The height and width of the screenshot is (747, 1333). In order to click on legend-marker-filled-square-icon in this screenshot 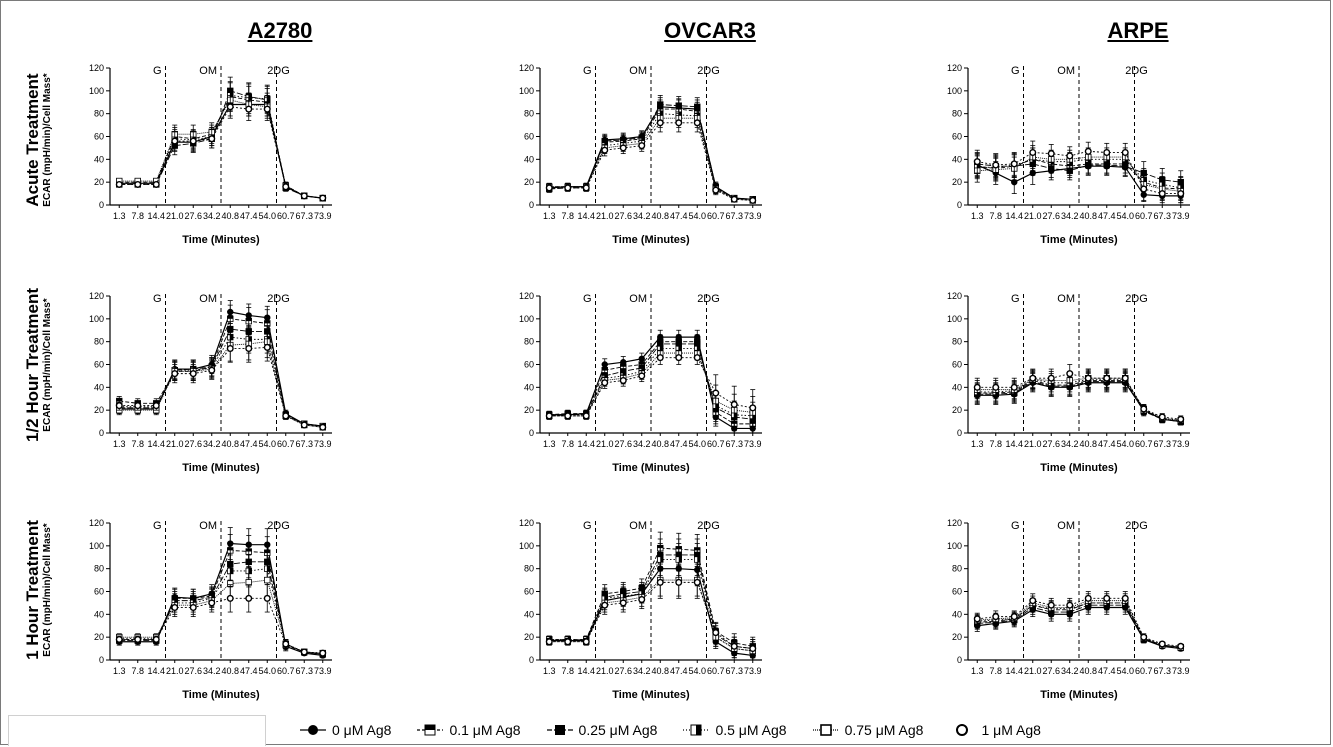, I will do `click(559, 730)`.